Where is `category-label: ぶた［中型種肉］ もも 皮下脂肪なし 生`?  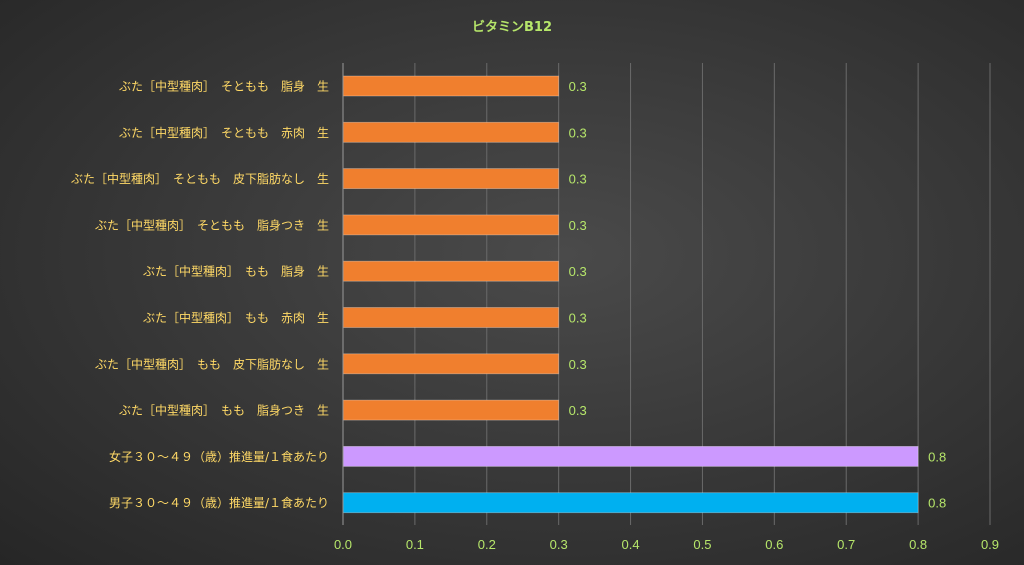 category-label: ぶた［中型種肉］ もも 皮下脂肪なし 生 is located at coordinates (212, 363).